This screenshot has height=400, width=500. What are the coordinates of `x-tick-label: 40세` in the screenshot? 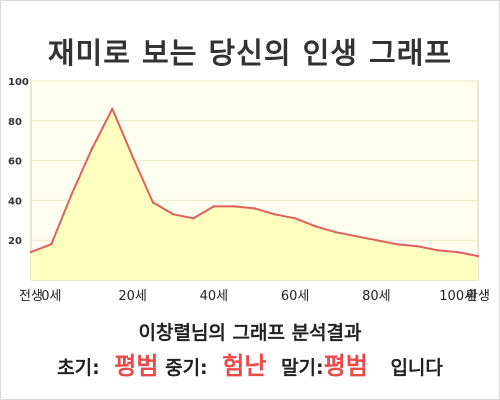 It's located at (214, 296).